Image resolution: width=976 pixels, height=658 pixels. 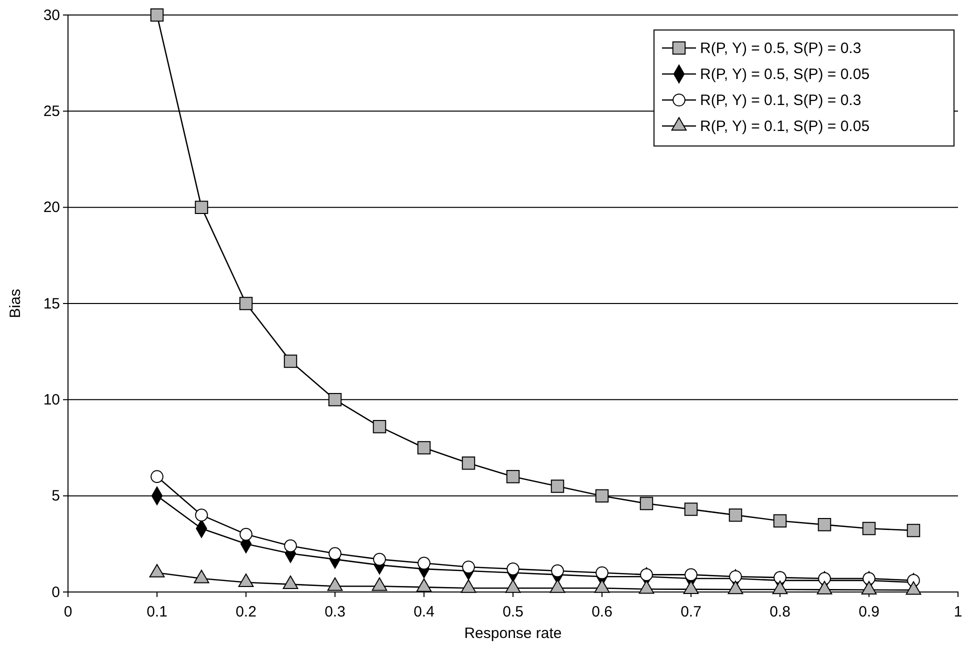 What do you see at coordinates (785, 126) in the screenshot?
I see `legend-label: R(P, Y) = 0.1, S(P) = 0.05` at bounding box center [785, 126].